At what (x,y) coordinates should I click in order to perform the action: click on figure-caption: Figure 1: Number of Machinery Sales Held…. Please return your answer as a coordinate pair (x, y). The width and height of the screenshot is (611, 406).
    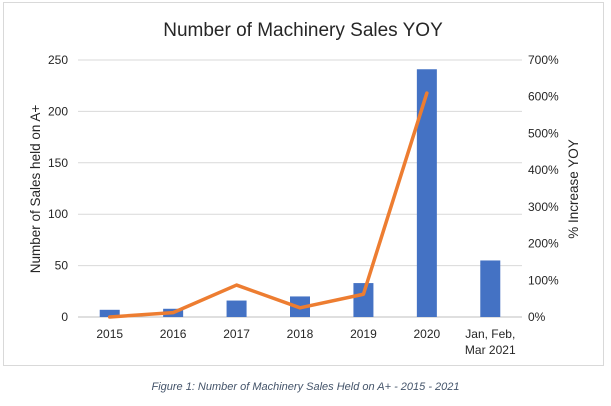
    Looking at the image, I should click on (305, 387).